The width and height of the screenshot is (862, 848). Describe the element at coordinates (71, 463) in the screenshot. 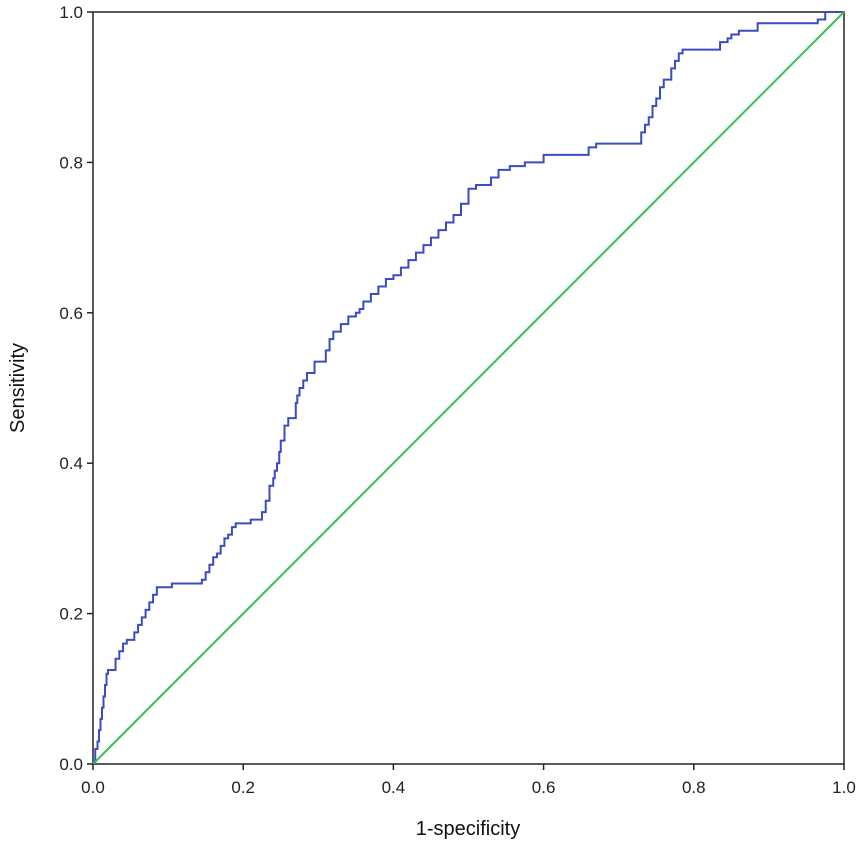

I see `y-tick-label: 0.4` at that location.